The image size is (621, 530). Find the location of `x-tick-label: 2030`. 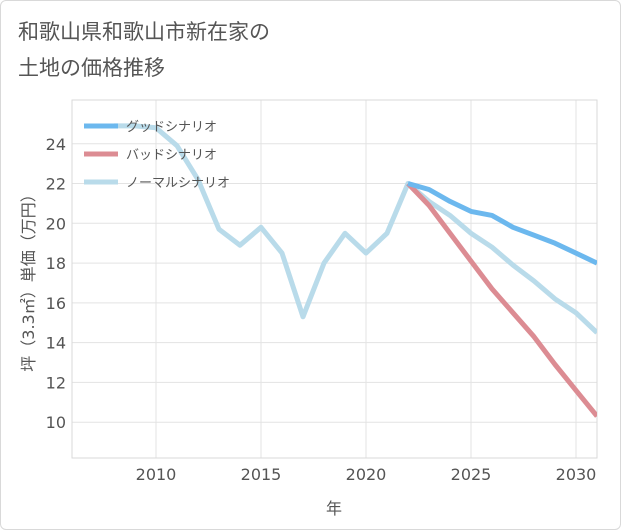

x-tick-label: 2030 is located at coordinates (576, 474).